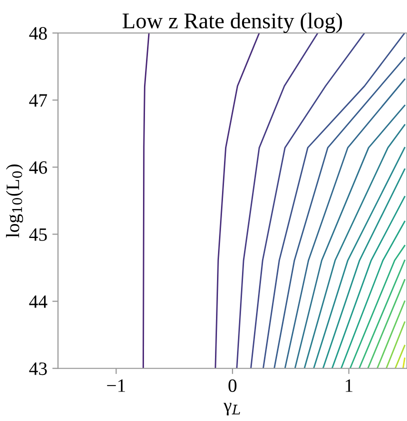 The image size is (407, 421). I want to click on y-tick-label: 45, so click(38, 234).